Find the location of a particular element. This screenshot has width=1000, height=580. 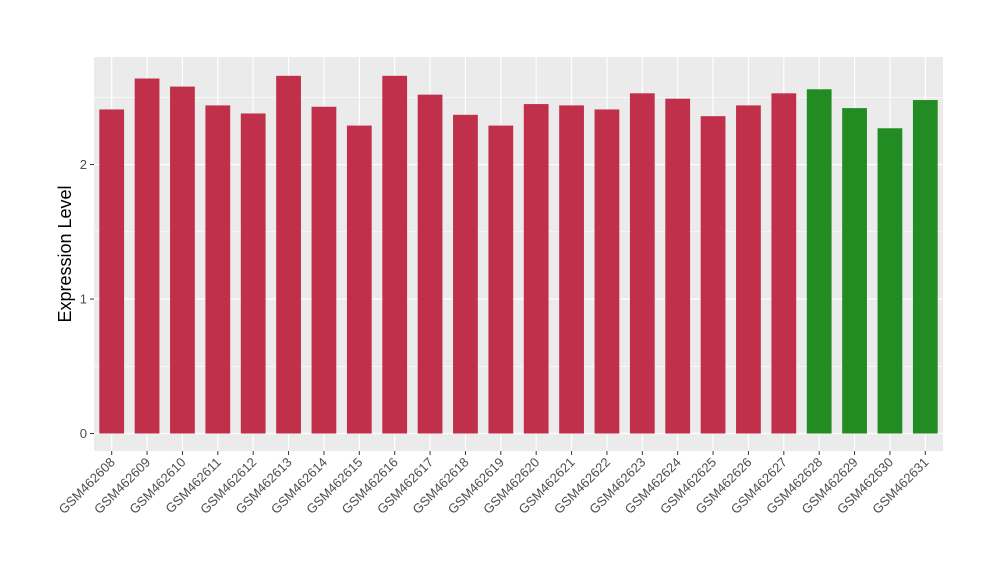

bar-GSM462614 is located at coordinates (324, 270).